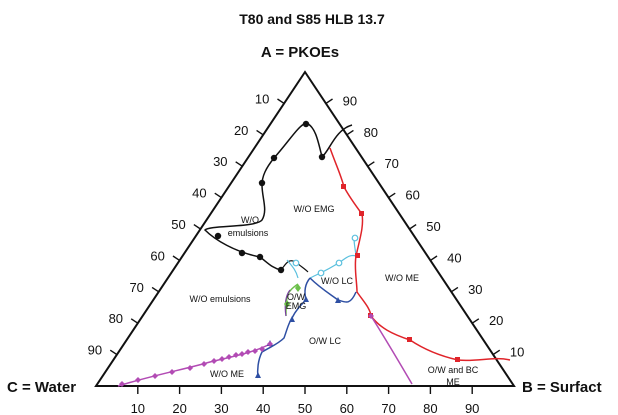 The width and height of the screenshot is (618, 415). I want to click on left-axis-tick-label: 90, so click(95, 350).